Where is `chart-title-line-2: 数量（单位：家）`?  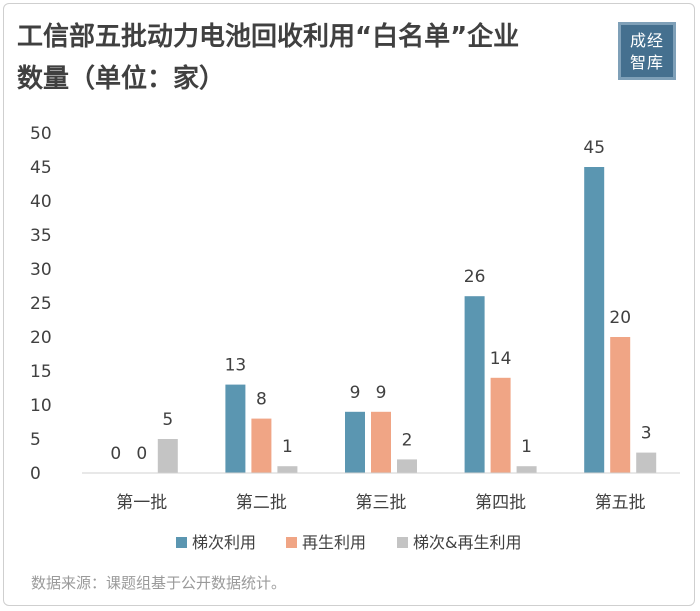 chart-title-line-2: 数量（单位：家） is located at coordinates (121, 79).